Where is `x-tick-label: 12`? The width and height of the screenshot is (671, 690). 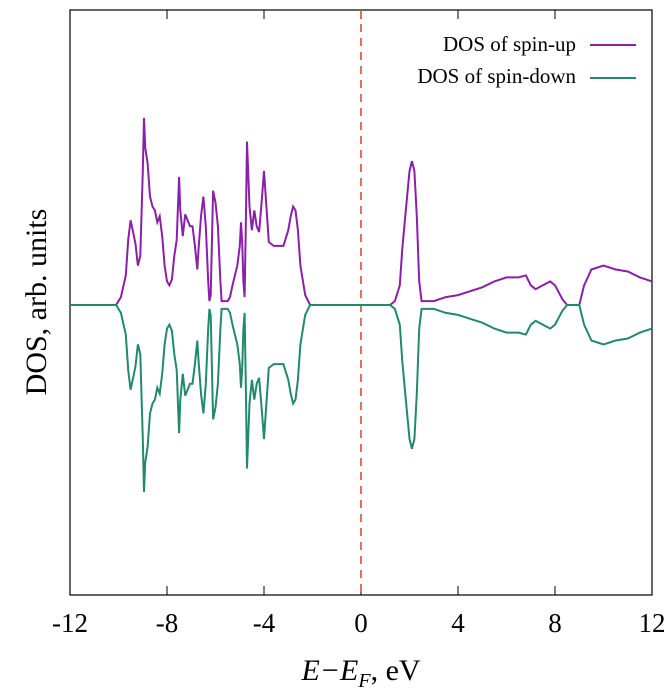 x-tick-label: 12 is located at coordinates (652, 623).